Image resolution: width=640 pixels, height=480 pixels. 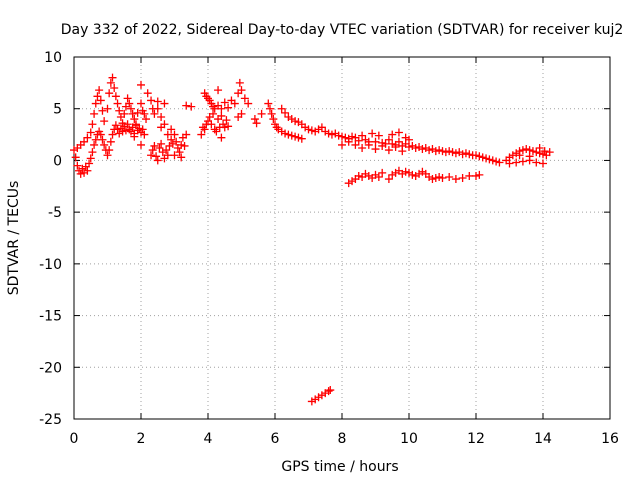 I want to click on y-tick-label: -10, so click(x=50, y=265).